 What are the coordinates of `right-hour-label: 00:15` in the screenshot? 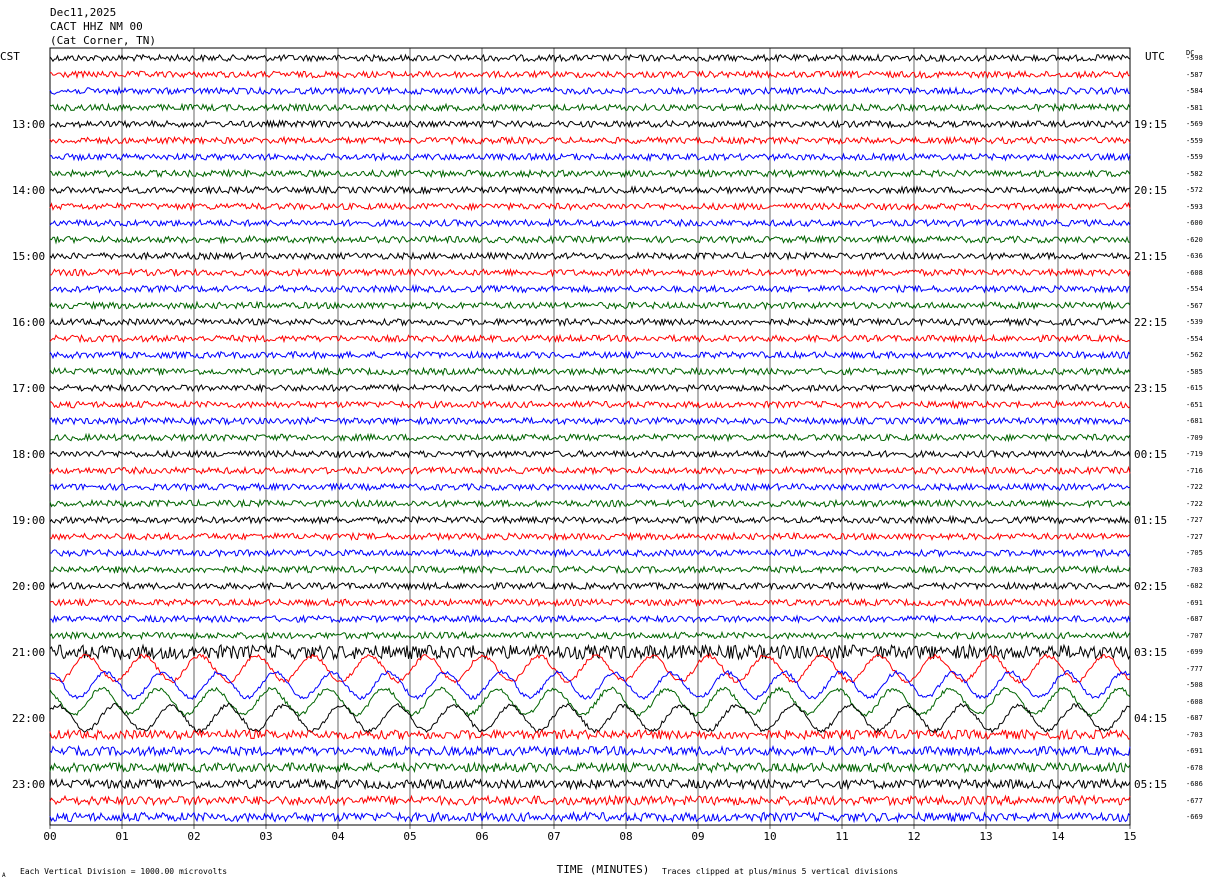 It's located at (1151, 454).